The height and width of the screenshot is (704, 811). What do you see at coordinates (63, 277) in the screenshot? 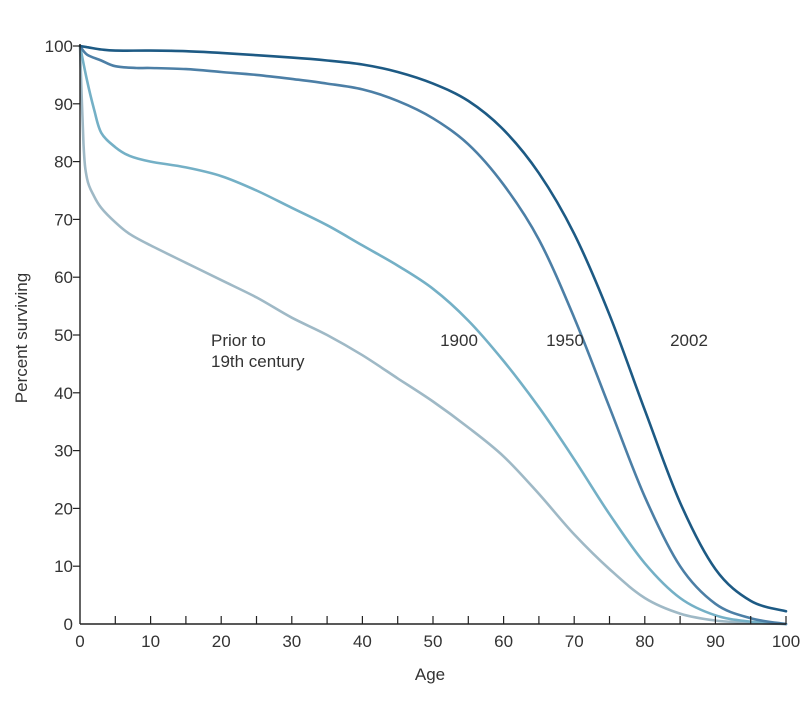
I see `y-tick-label: 60` at bounding box center [63, 277].